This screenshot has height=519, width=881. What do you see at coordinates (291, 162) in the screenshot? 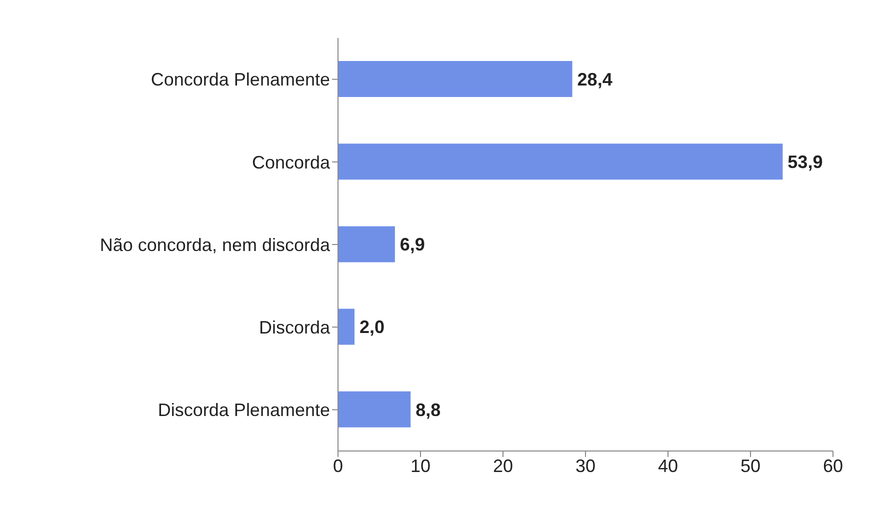
I see `y-tick-label: Concorda` at bounding box center [291, 162].